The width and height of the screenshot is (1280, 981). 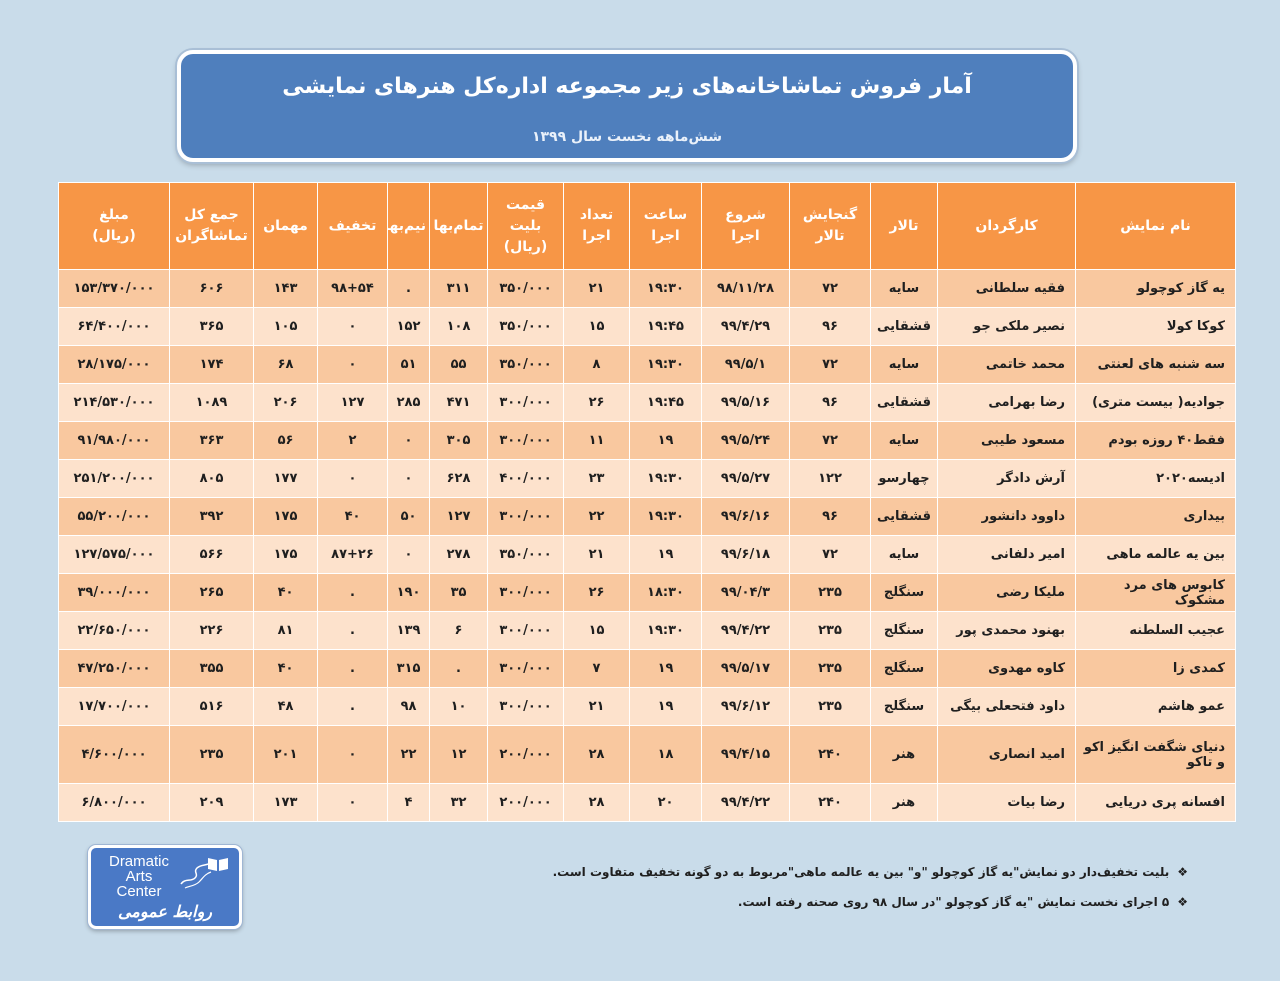 I want to click on cell-full: ۳۵, so click(x=458, y=592).